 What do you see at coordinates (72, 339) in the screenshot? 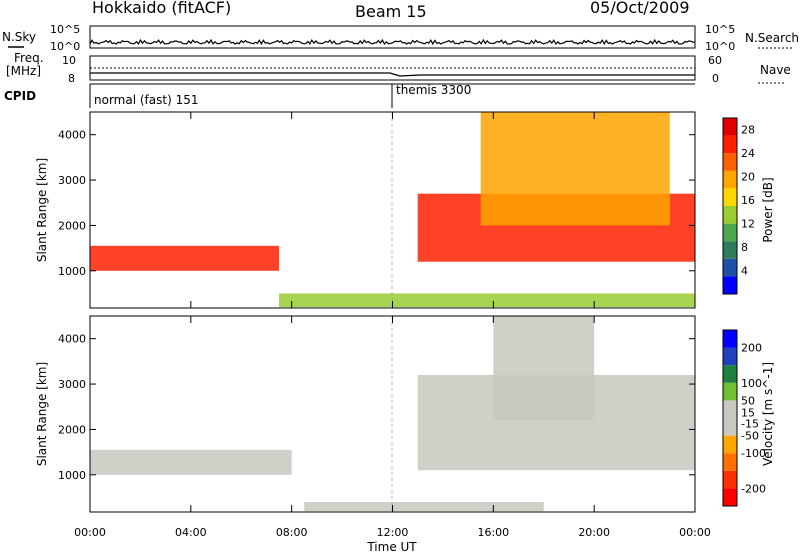
I see `velocity-ytick-3: 4000` at bounding box center [72, 339].